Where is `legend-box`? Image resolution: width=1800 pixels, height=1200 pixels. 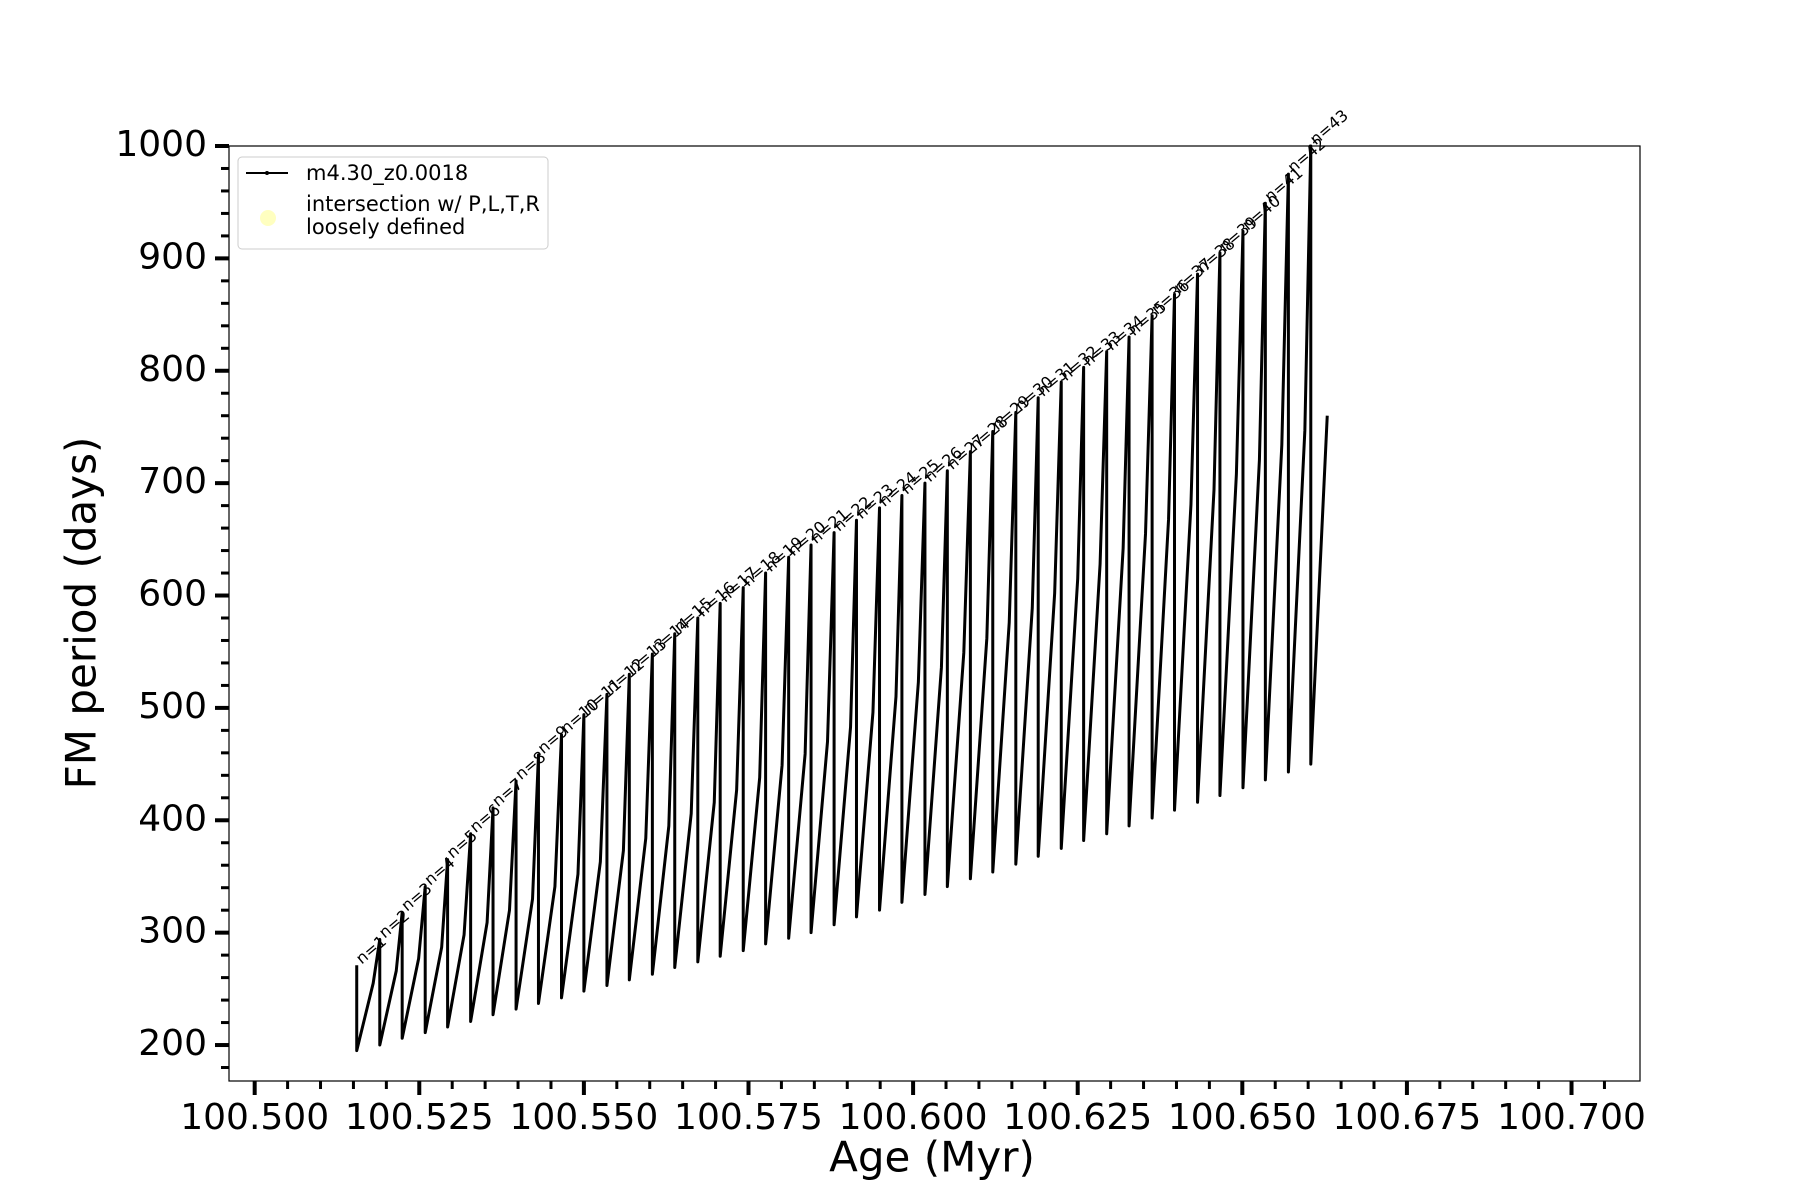 legend-box is located at coordinates (393, 203).